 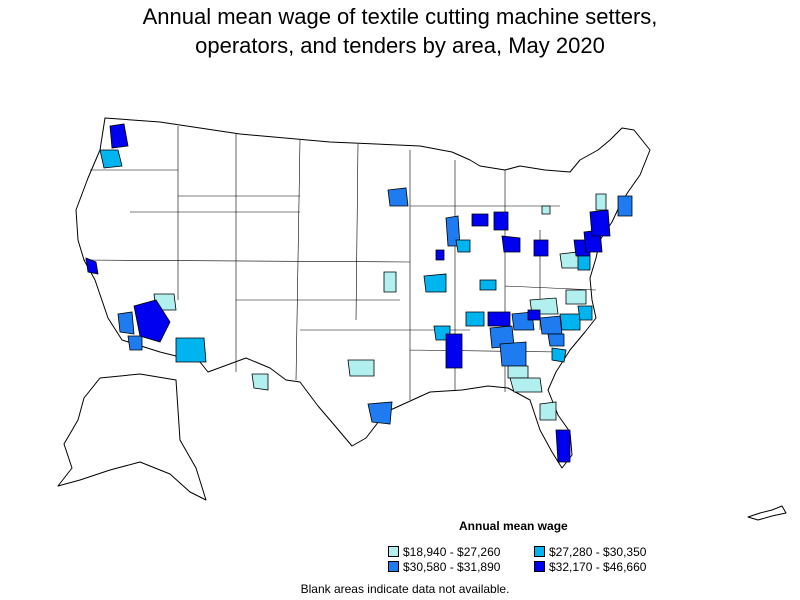 What do you see at coordinates (454, 351) in the screenshot?
I see `area-mississippi` at bounding box center [454, 351].